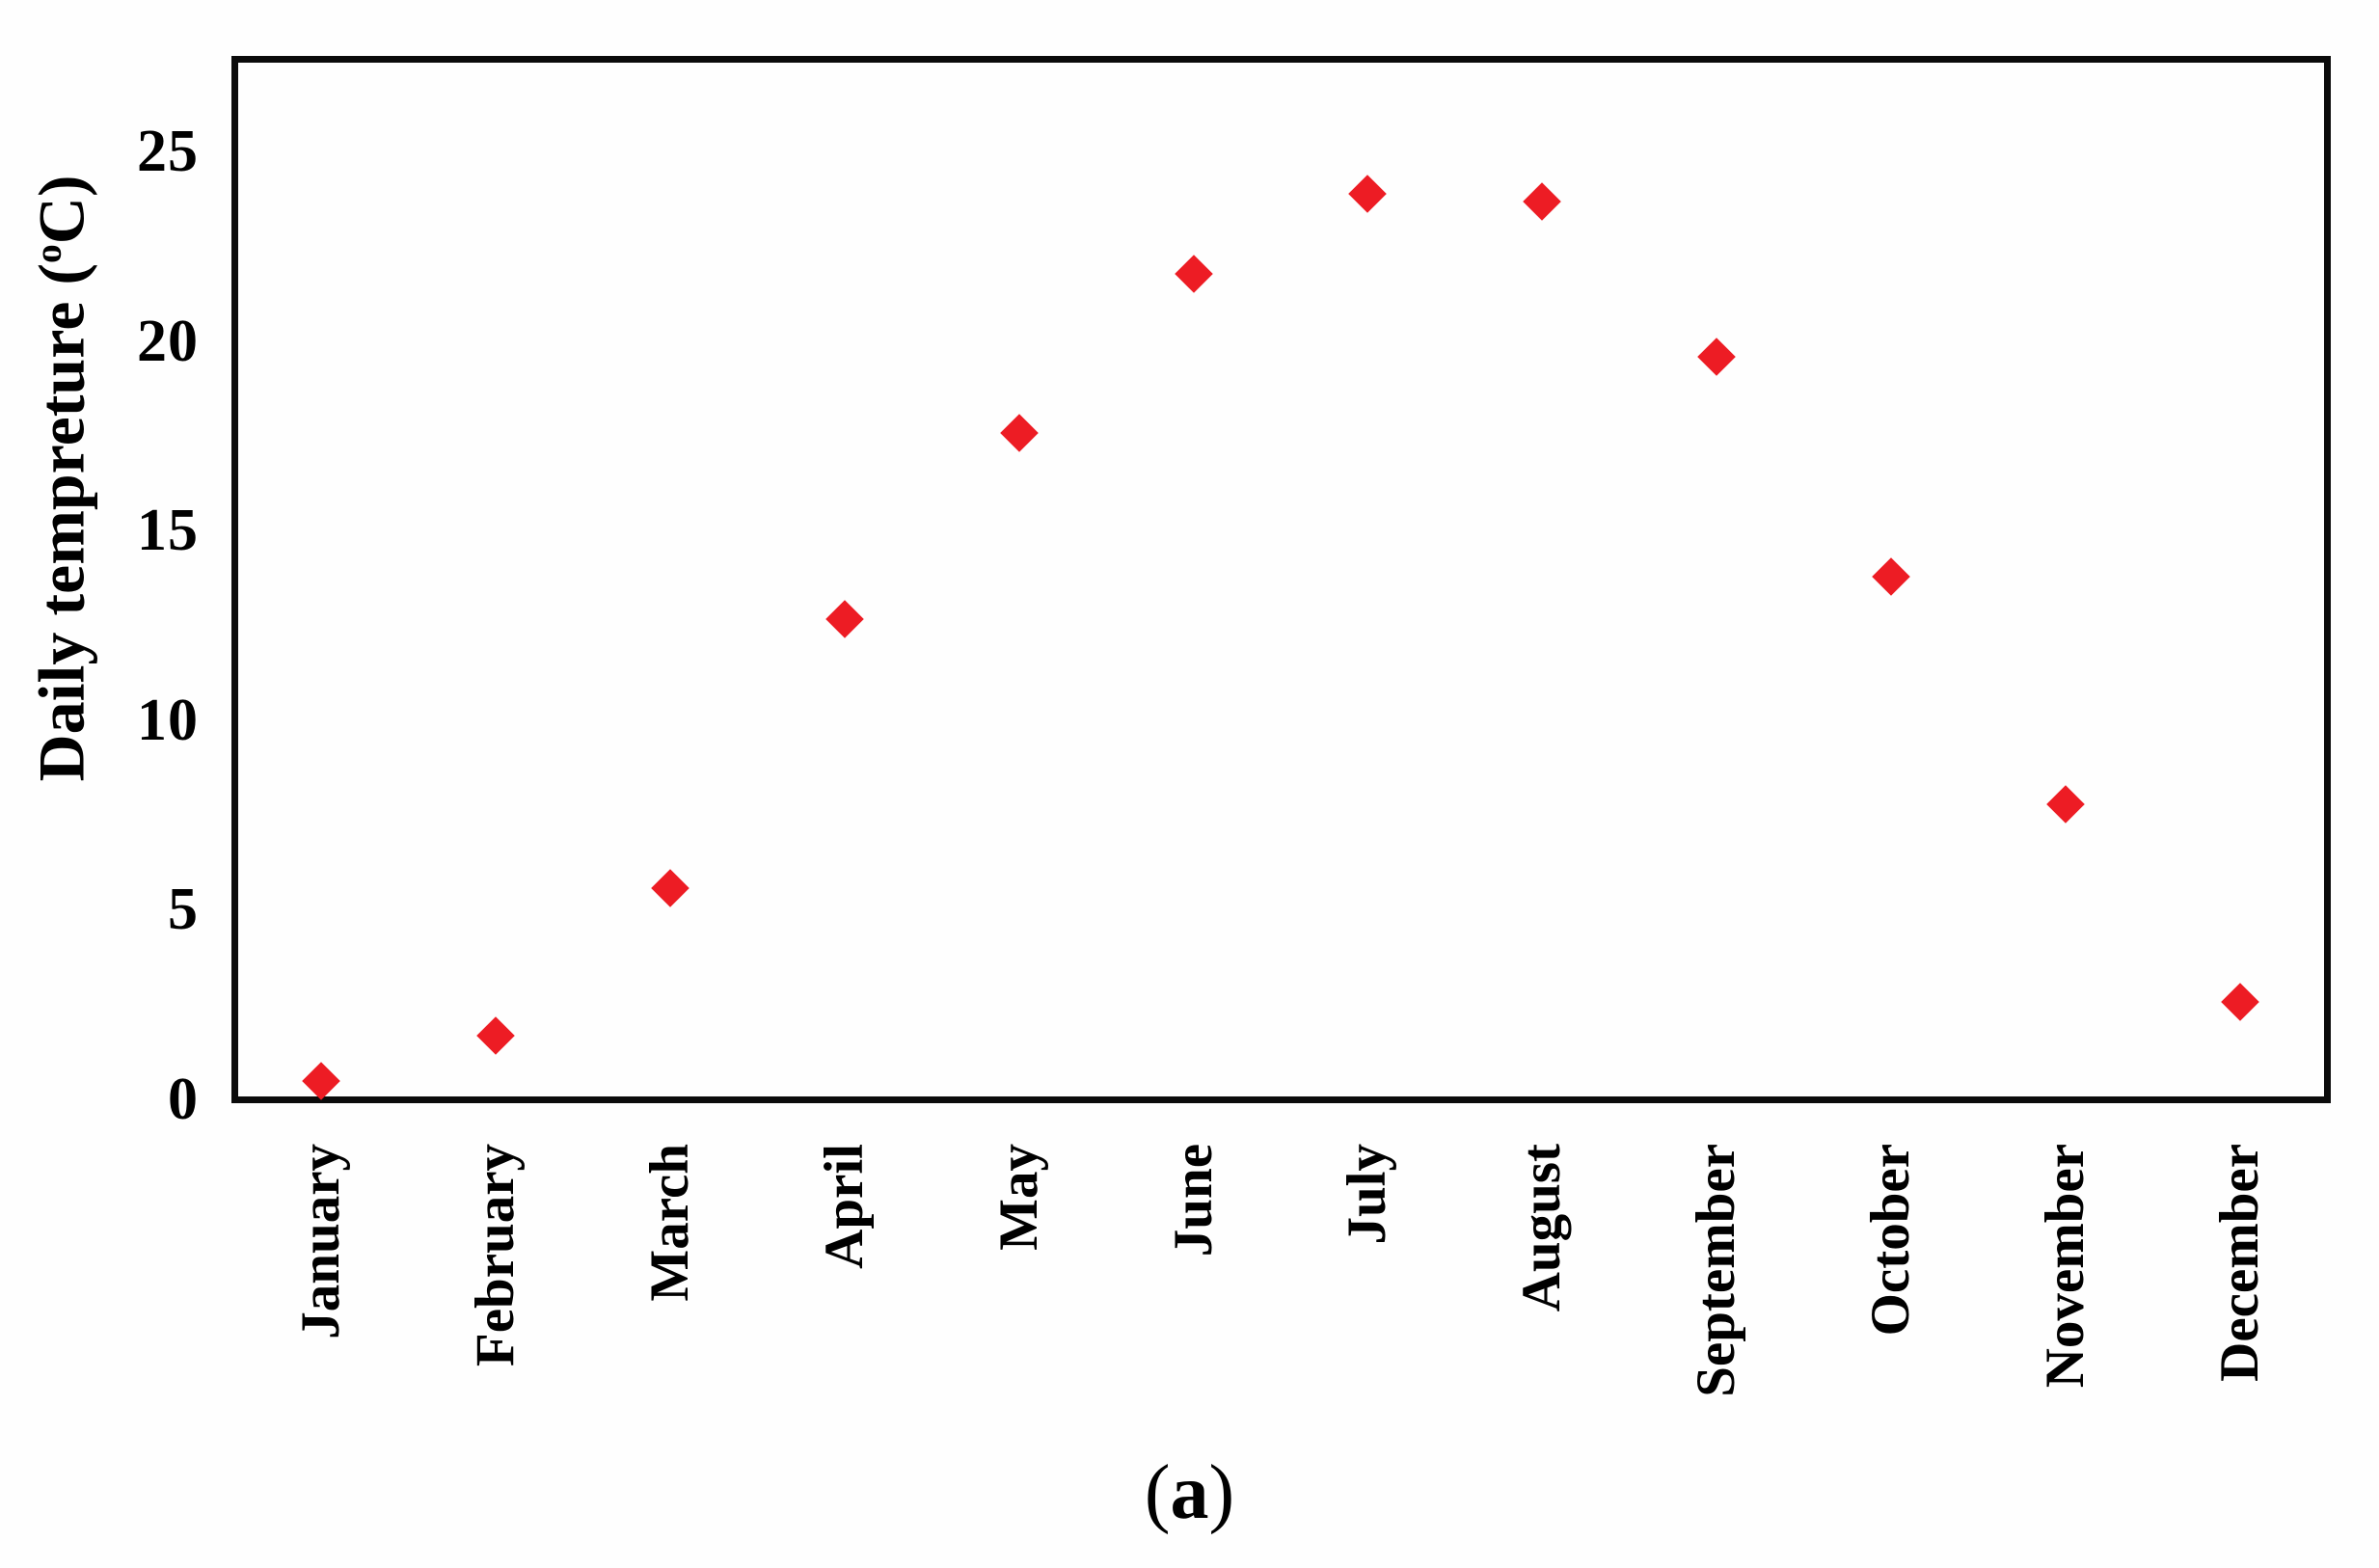 The image size is (2379, 1568). What do you see at coordinates (321, 1241) in the screenshot?
I see `x-label-text: January` at bounding box center [321, 1241].